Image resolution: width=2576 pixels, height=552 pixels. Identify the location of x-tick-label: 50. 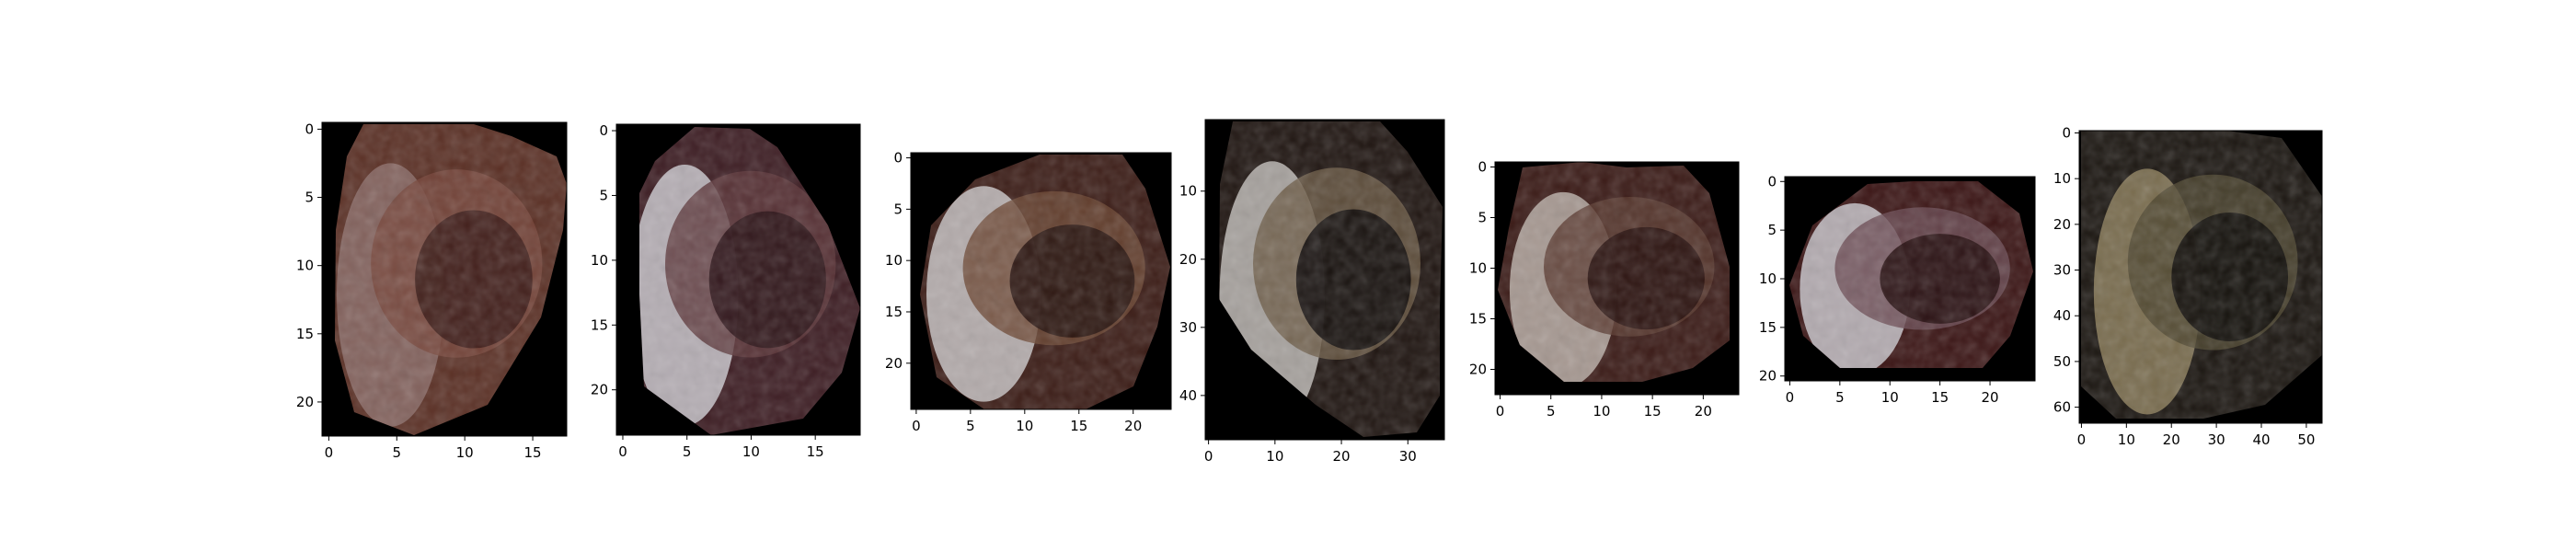
(2306, 439).